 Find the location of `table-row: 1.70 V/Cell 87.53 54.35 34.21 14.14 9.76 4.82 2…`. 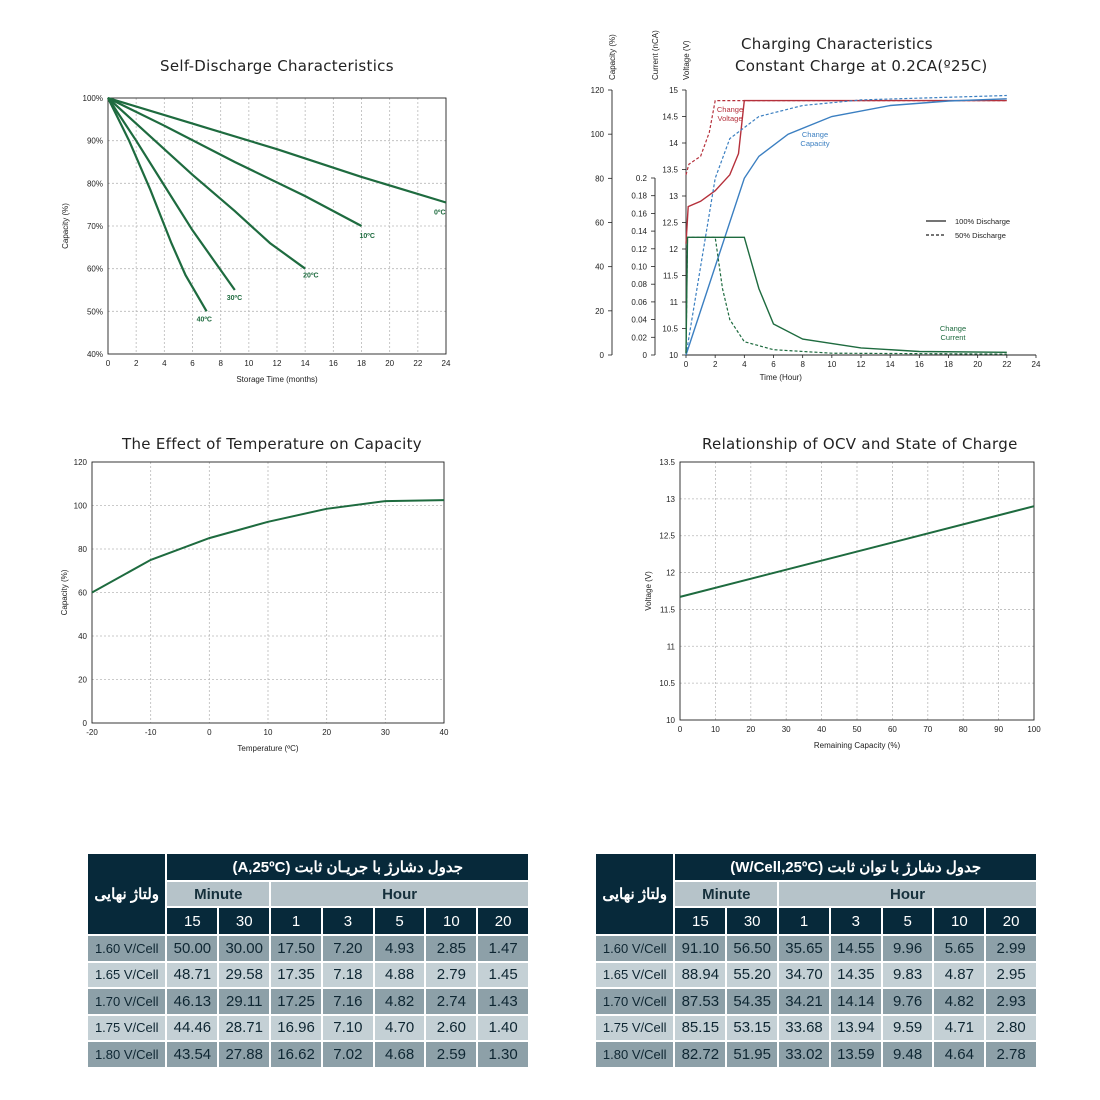

table-row: 1.70 V/Cell 87.53 54.35 34.21 14.14 9.76 4.82 2… is located at coordinates (816, 1001).